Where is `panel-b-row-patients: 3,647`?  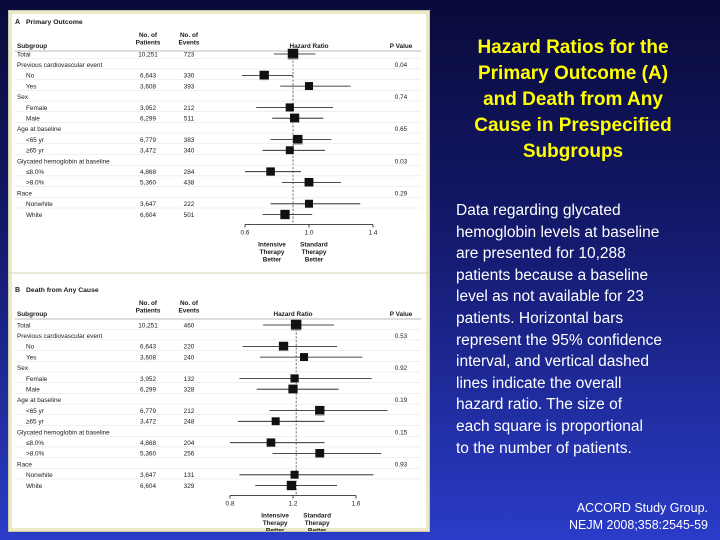 panel-b-row-patients: 3,647 is located at coordinates (148, 475).